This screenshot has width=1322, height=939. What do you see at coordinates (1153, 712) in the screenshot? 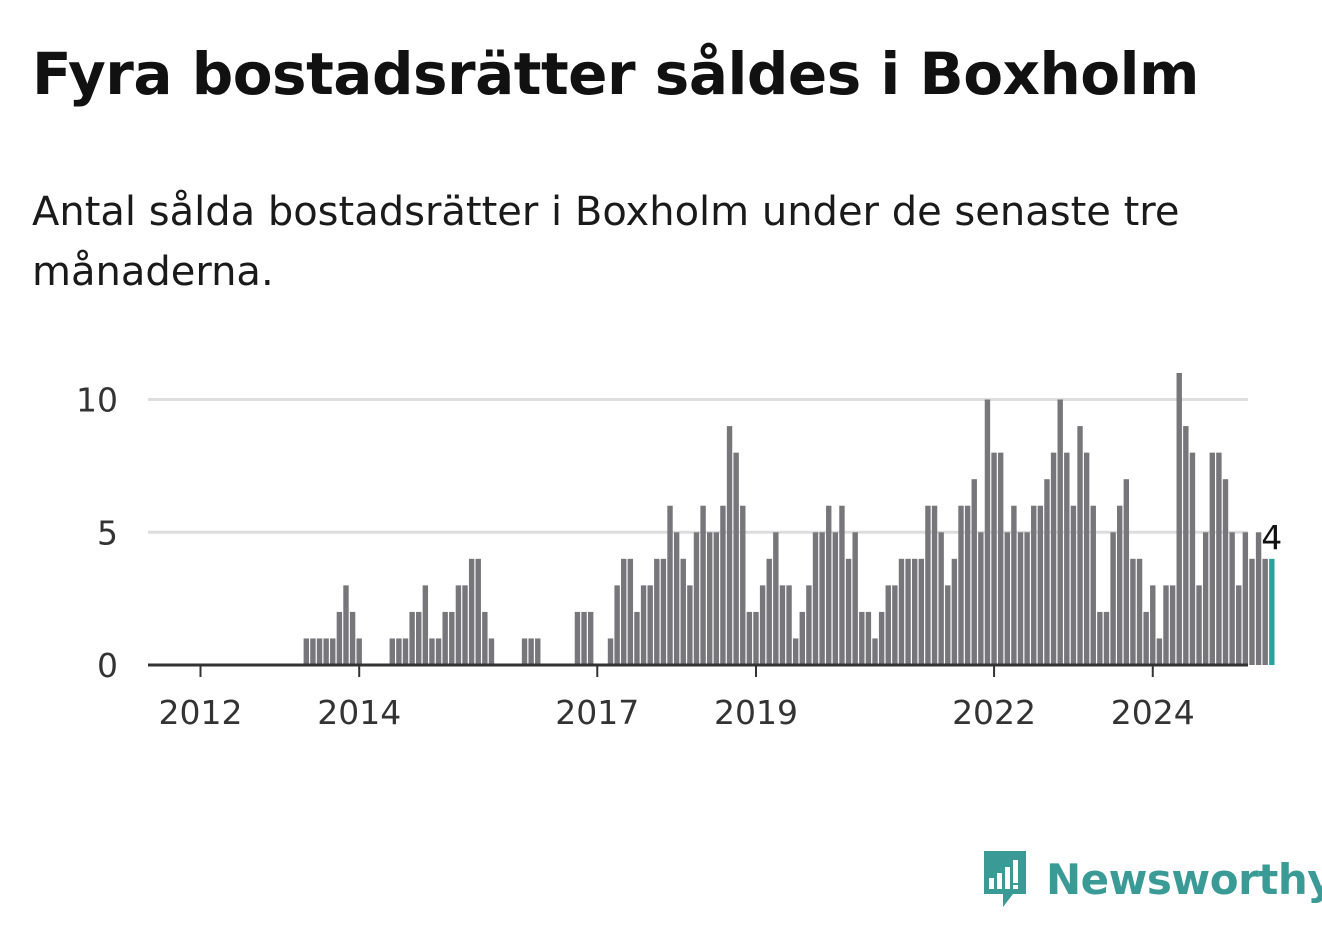
I see `x-tick-label: 2024` at bounding box center [1153, 712].